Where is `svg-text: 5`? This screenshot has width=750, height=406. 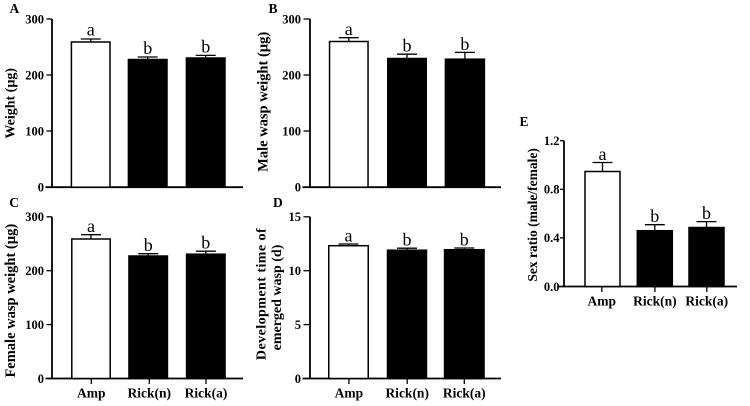 svg-text: 5 is located at coordinates (298, 325).